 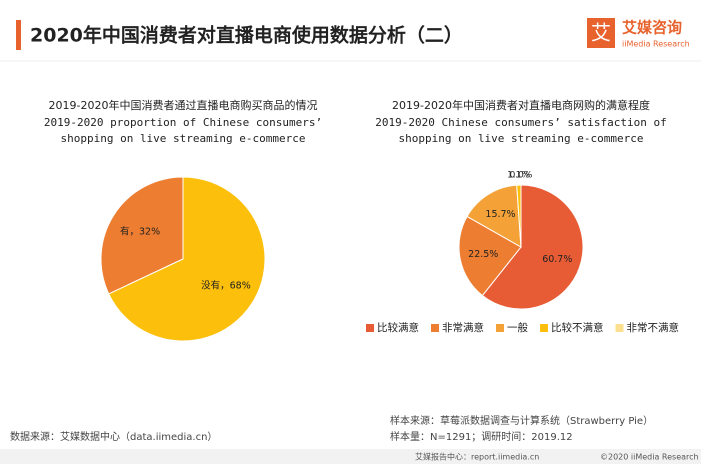 What do you see at coordinates (463, 327) in the screenshot?
I see `legend-label: 非常满意` at bounding box center [463, 327].